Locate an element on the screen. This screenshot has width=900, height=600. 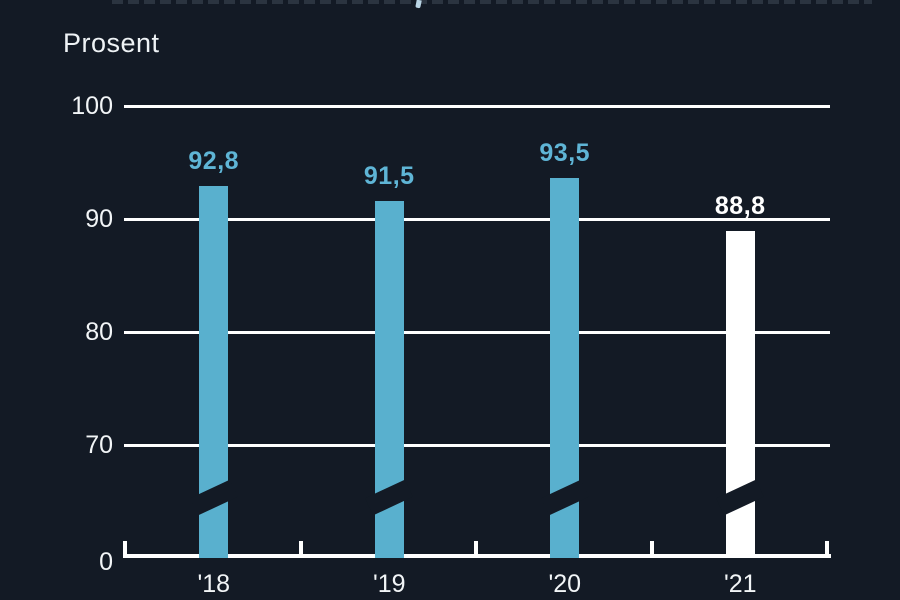
clipped-title-remnant is located at coordinates (492, 2).